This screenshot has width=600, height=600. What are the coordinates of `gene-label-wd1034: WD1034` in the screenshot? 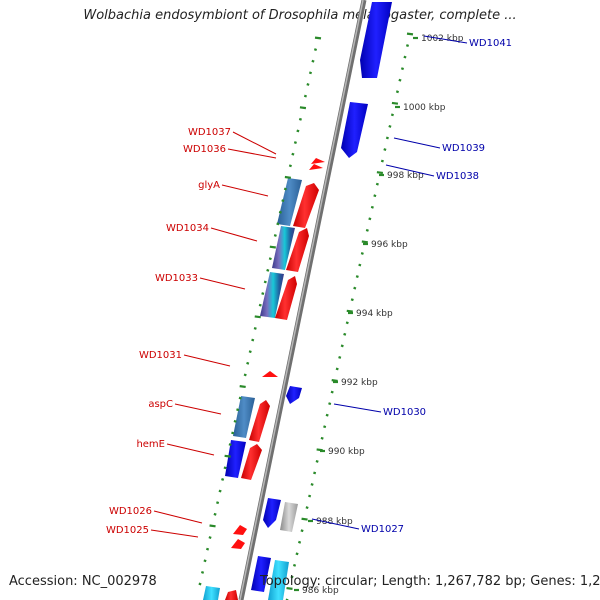 It's located at (187, 228).